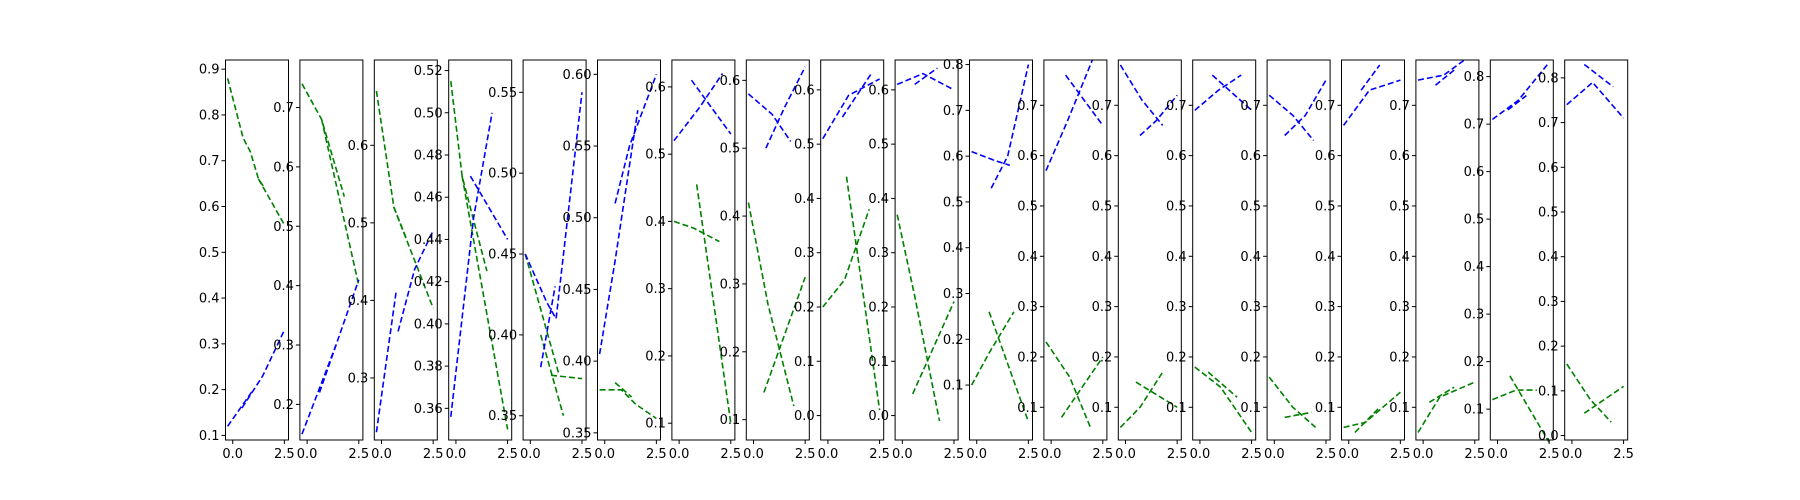 This screenshot has height=500, width=1800. I want to click on panel-8: 0.10.20.30.40.50.60.0 2.5, so click(768, 260).